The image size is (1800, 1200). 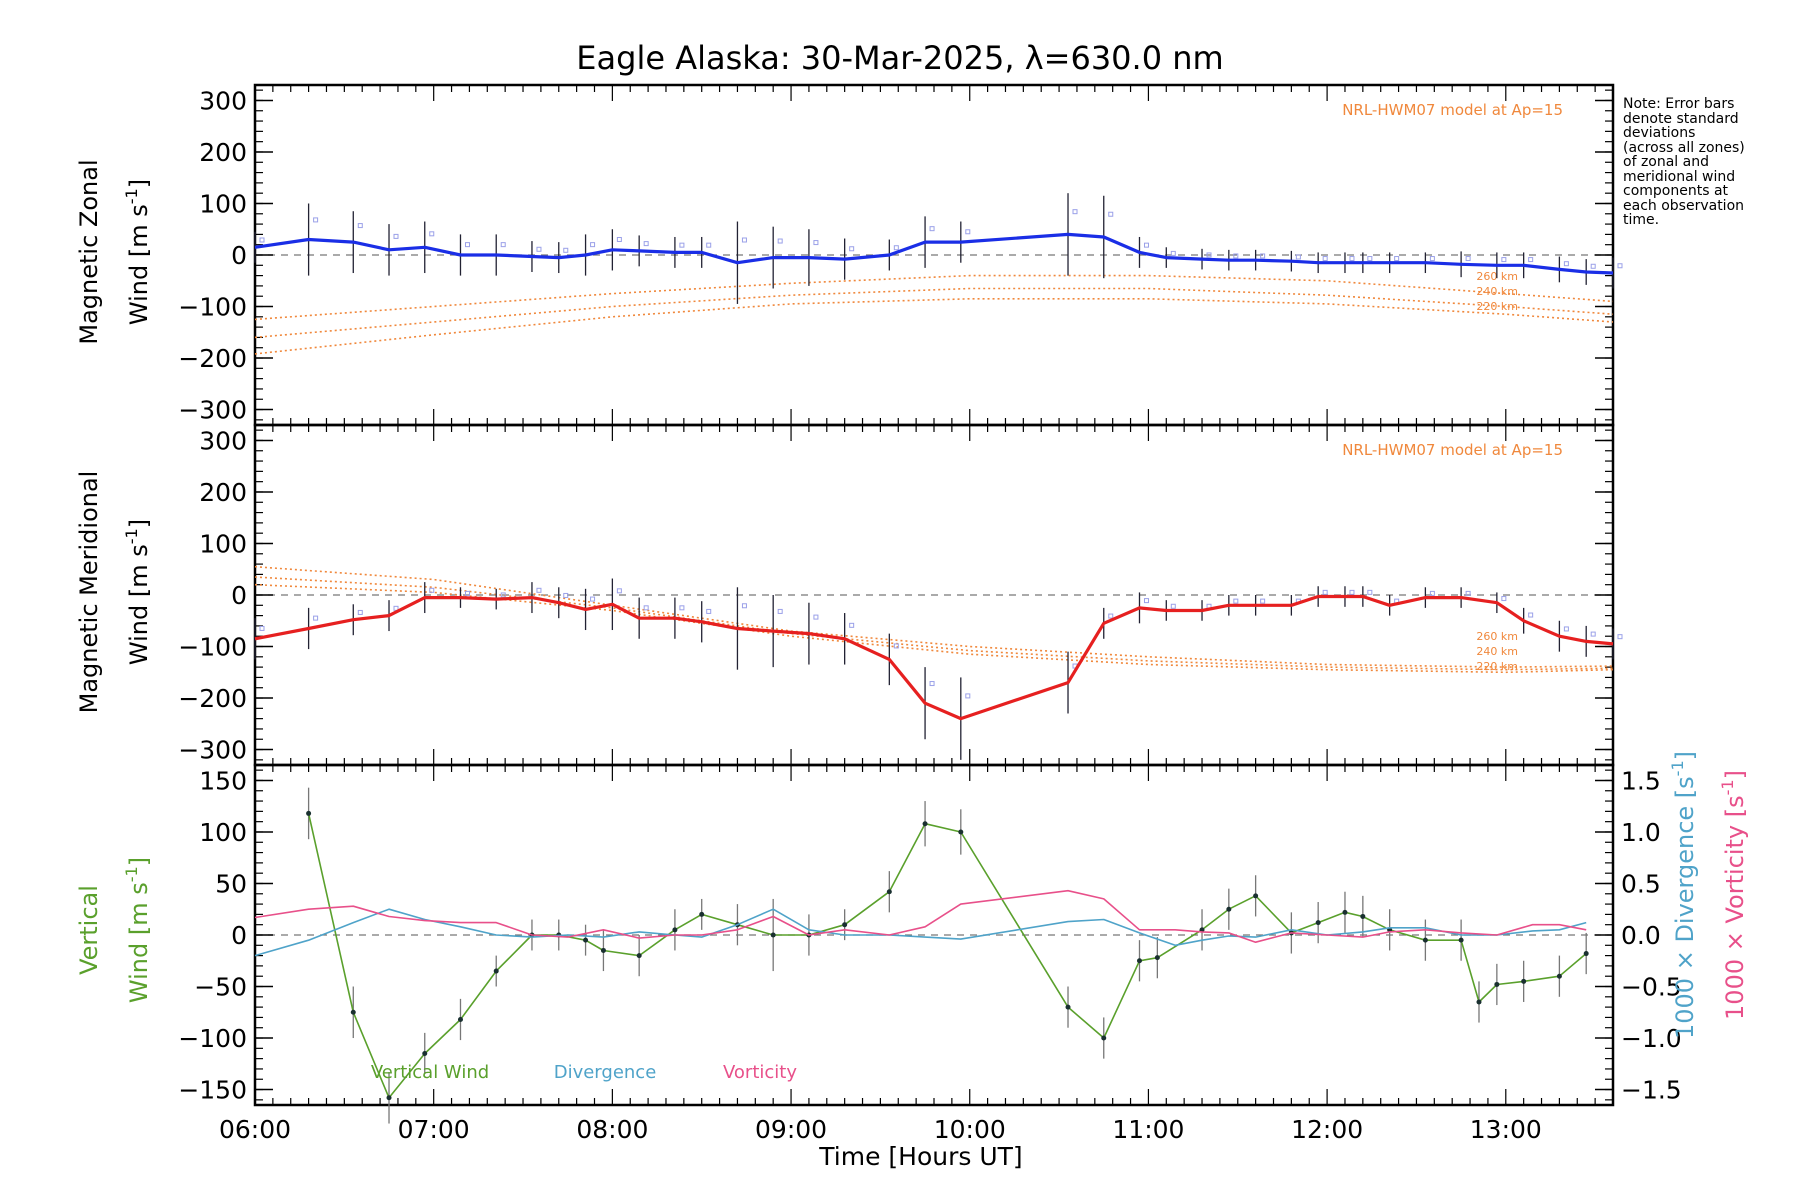 What do you see at coordinates (137, 930) in the screenshot?
I see `vertical-ylabel-line2: Wind [m s-1]` at bounding box center [137, 930].